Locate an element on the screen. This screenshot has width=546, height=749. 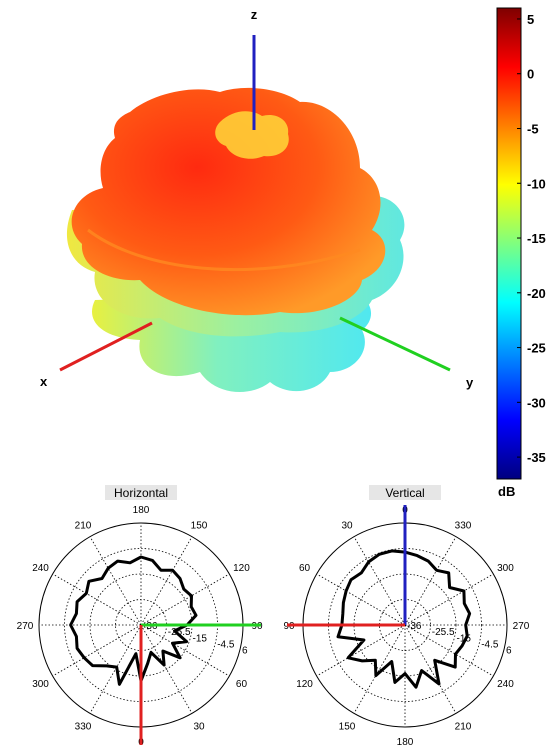
y-axis-label: y is located at coordinates (470, 382).